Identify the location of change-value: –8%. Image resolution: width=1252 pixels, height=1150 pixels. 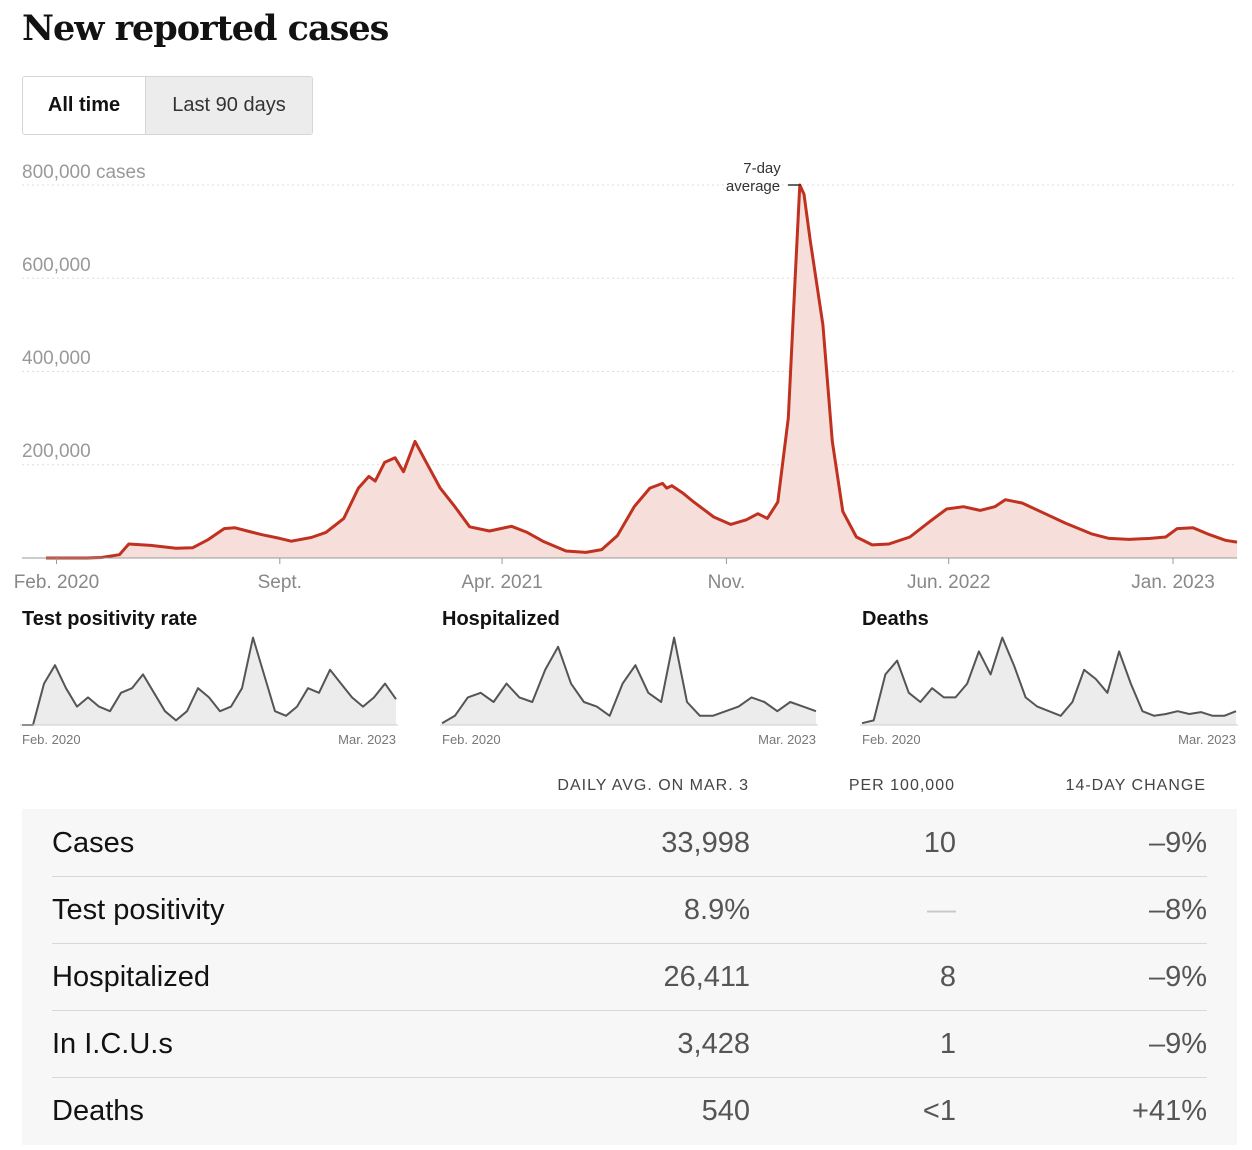
(1177, 910).